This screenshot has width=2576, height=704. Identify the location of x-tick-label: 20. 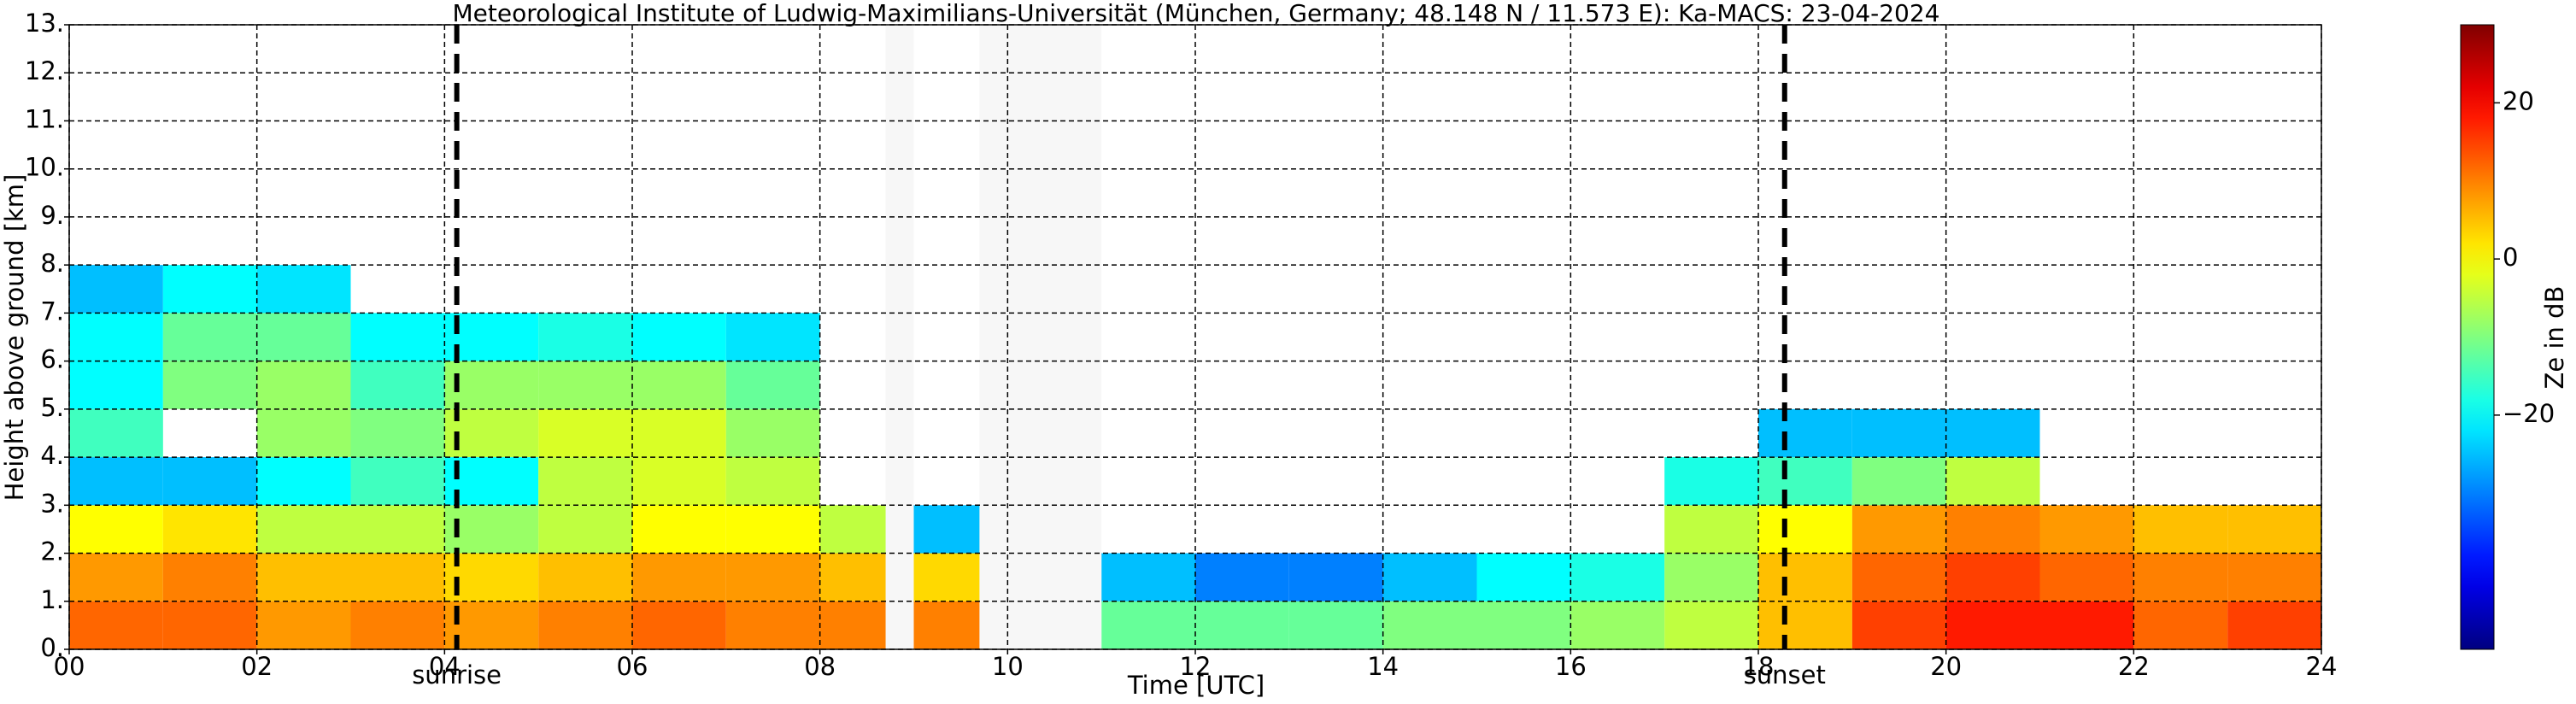
(1946, 666).